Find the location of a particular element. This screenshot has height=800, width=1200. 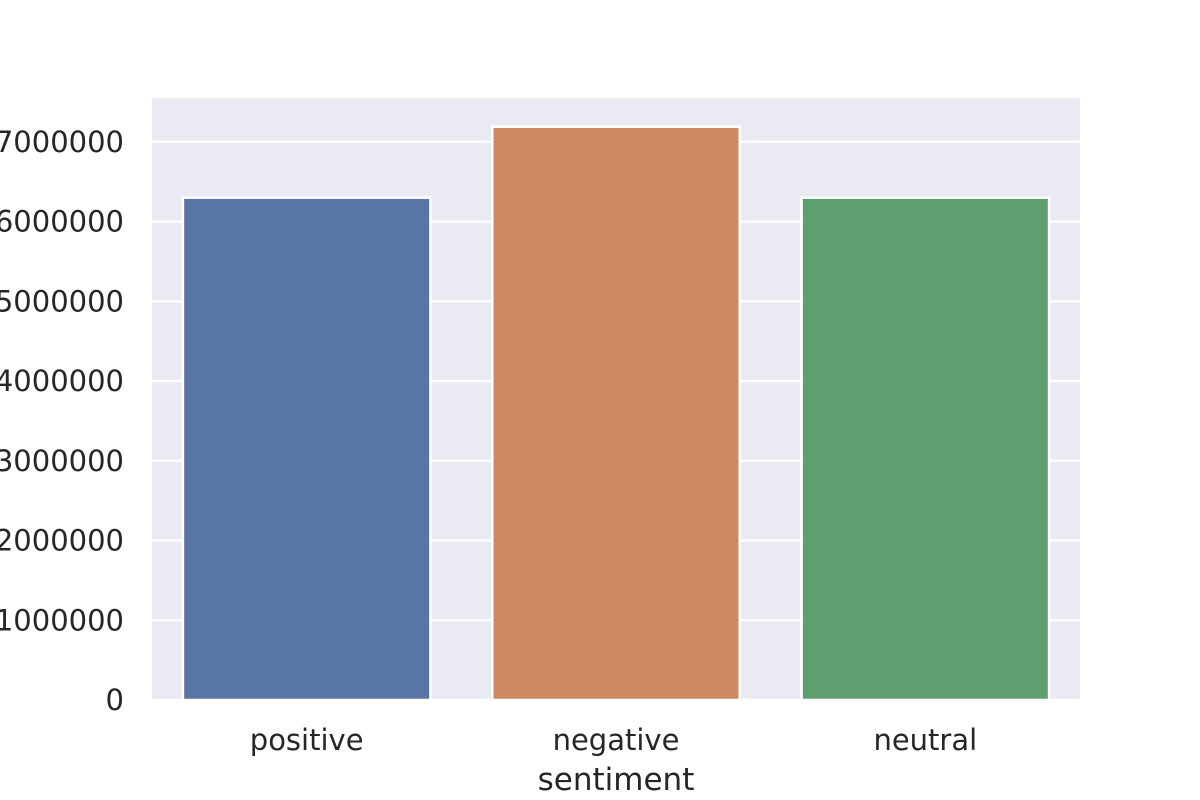

y-tick-label: 1000000 is located at coordinates (62, 620).